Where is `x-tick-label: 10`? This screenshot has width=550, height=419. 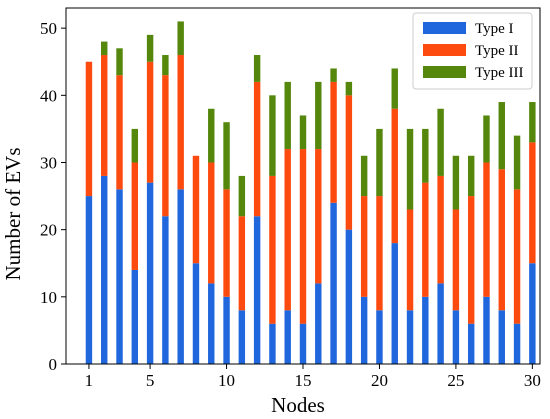
x-tick-label: 10 is located at coordinates (226, 380).